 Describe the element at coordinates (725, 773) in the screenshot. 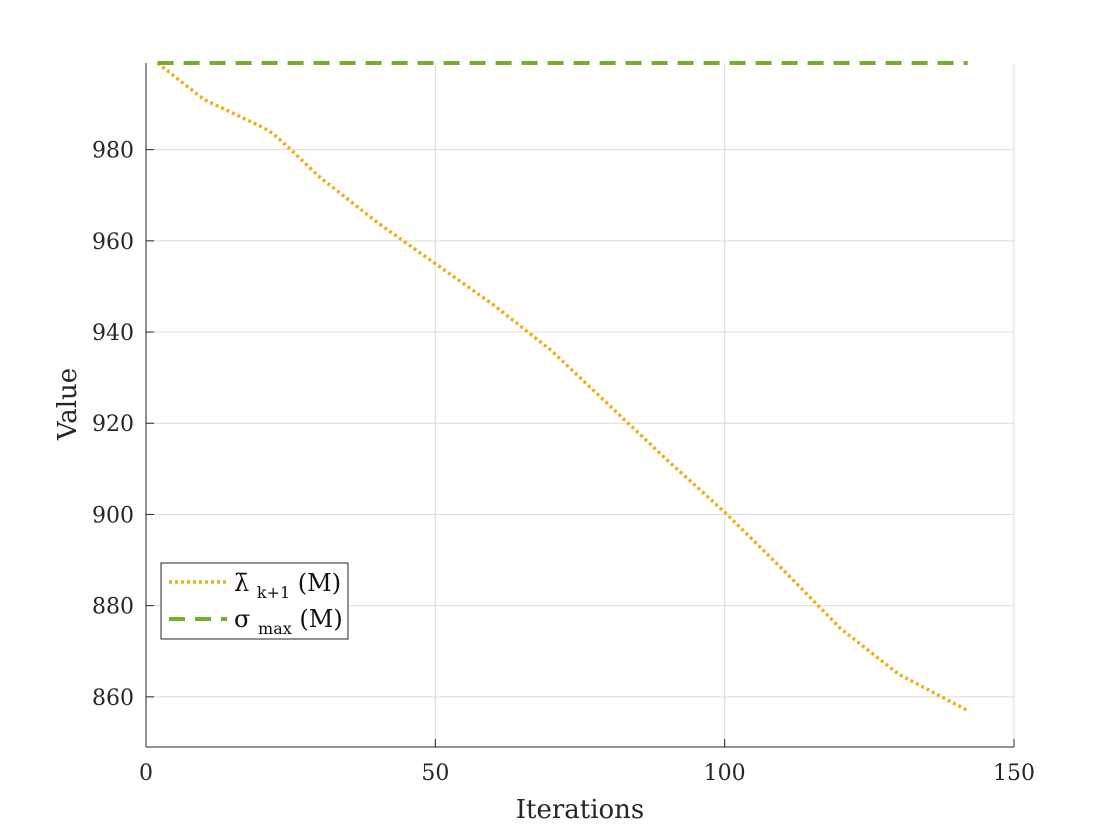

I see `x-tick-label-2: 100` at that location.